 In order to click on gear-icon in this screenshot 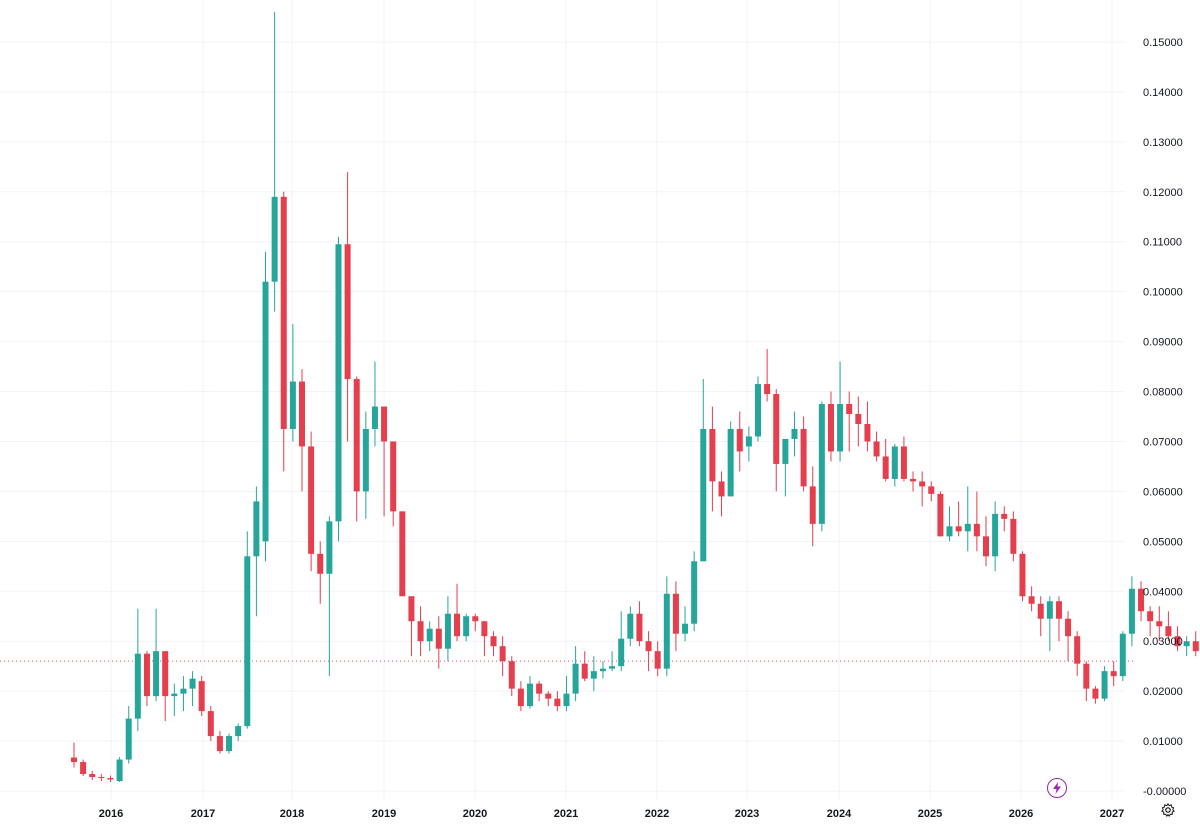, I will do `click(1168, 810)`.